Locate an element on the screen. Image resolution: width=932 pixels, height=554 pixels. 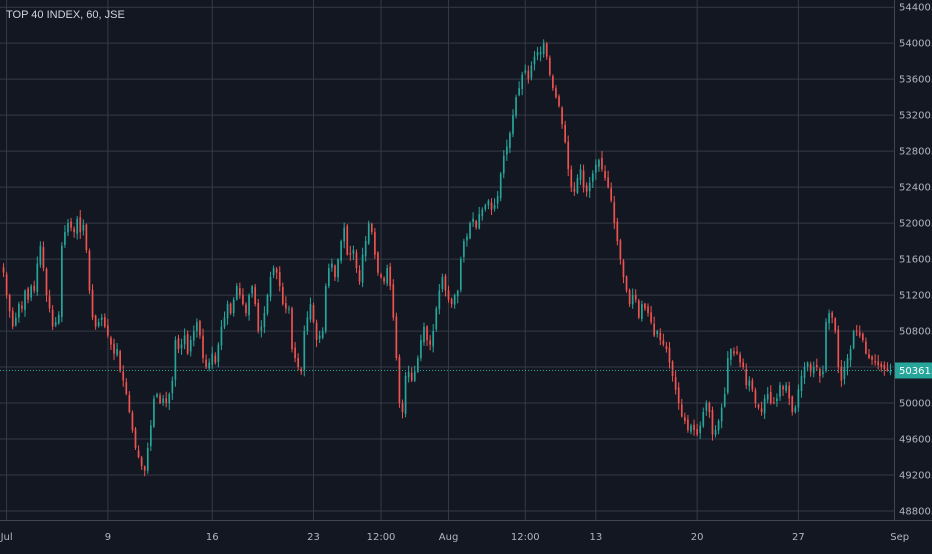
y-tick-label: 51200.00 is located at coordinates (915, 296).